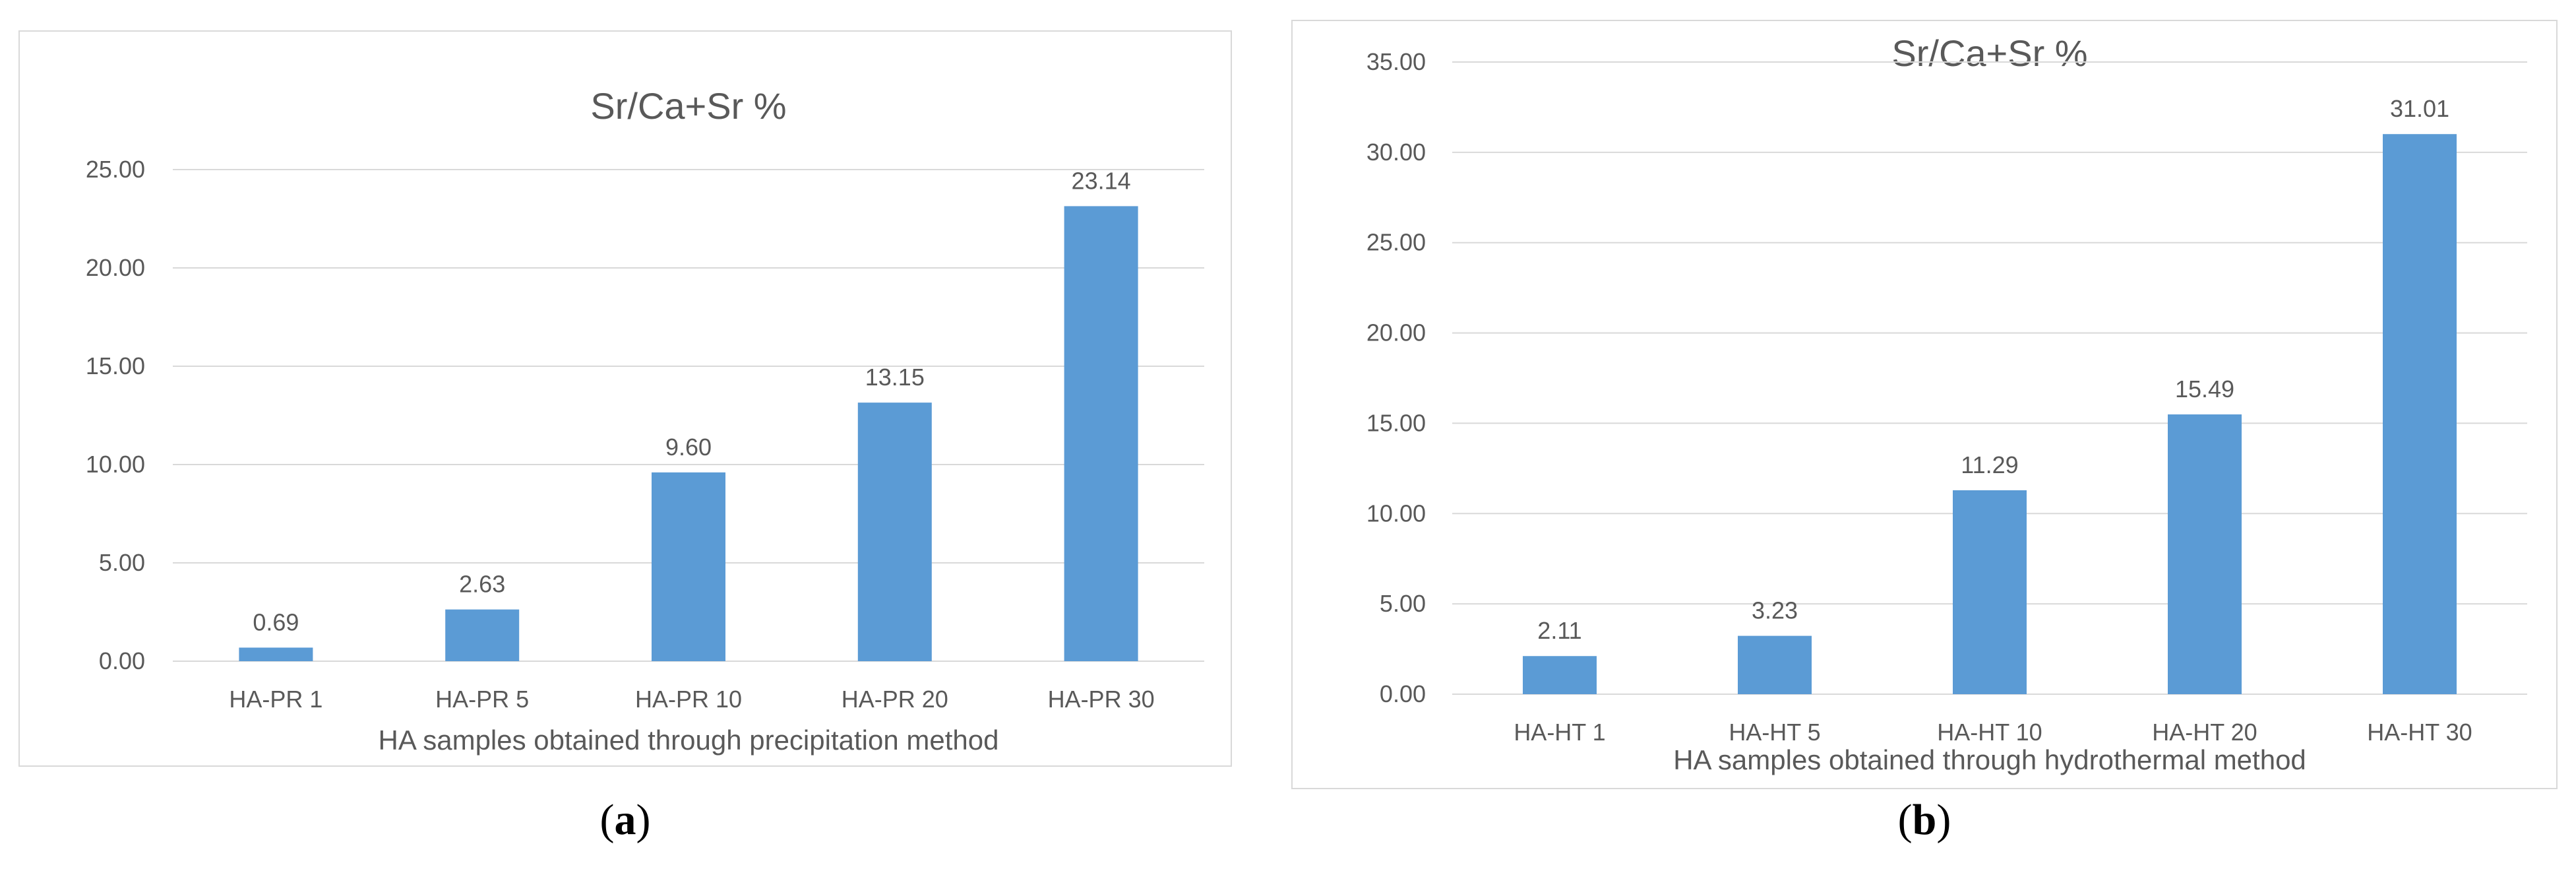 This screenshot has height=873, width=2576. I want to click on data-label: 9.60, so click(688, 447).